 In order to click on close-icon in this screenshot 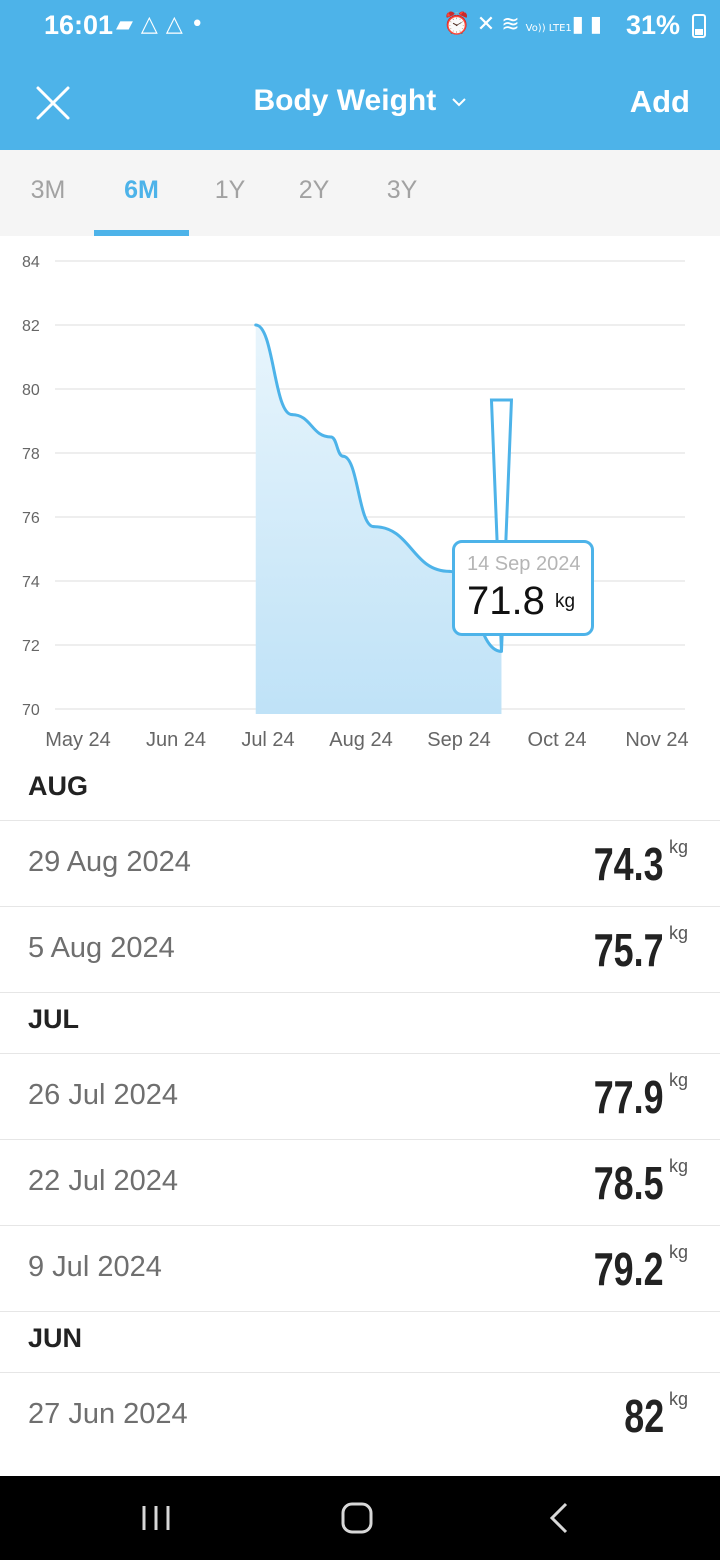, I will do `click(53, 103)`.